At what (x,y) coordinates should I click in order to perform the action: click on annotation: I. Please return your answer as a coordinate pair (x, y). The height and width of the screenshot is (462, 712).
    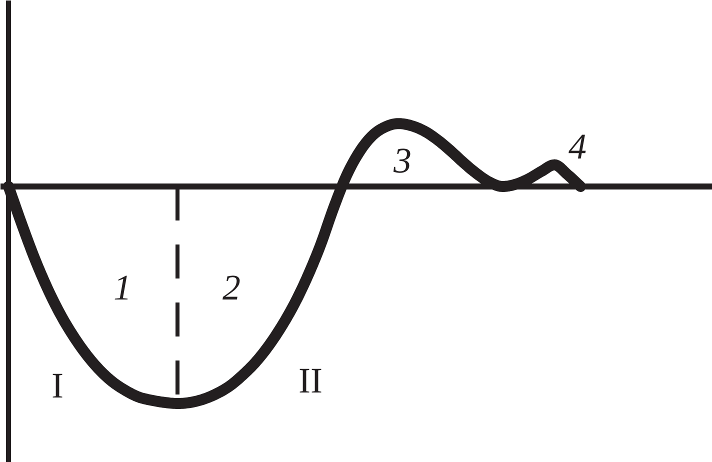
    Looking at the image, I should click on (58, 386).